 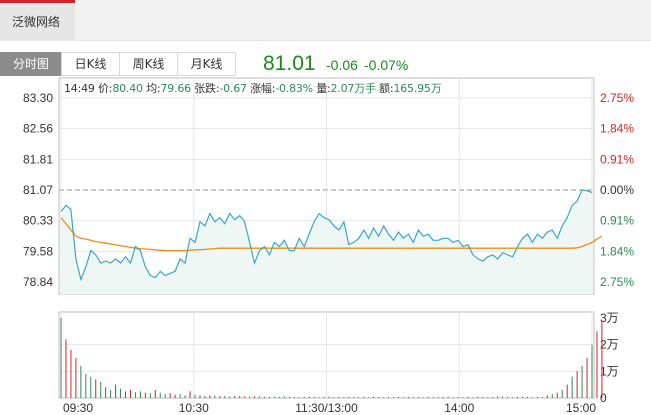 What do you see at coordinates (386, 88) in the screenshot?
I see `info-amt-label: 额:` at bounding box center [386, 88].